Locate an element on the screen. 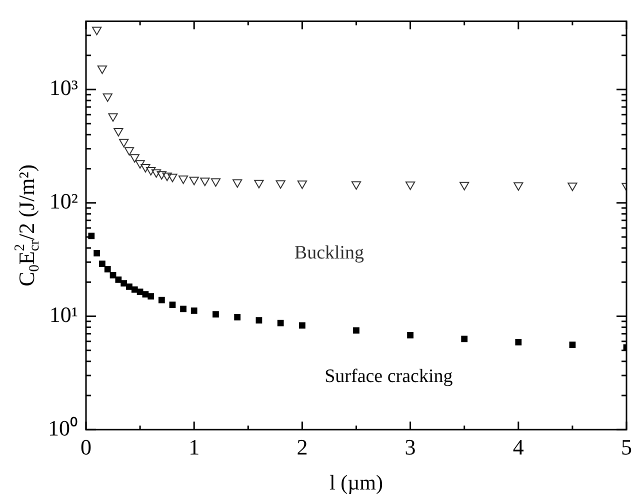 The width and height of the screenshot is (638, 498). y-axis-title: C0E2cr/2 (J/m²) is located at coordinates (27, 225).